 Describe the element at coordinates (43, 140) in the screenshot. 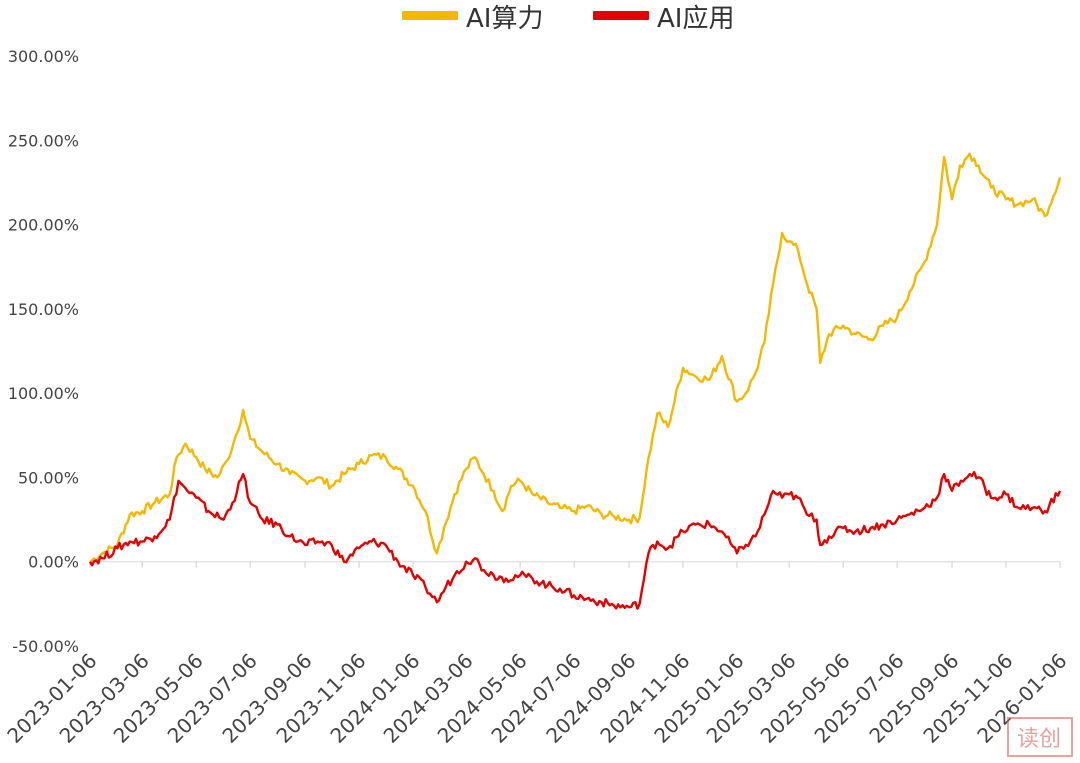

I see `y-tick-label: 250.00%` at that location.